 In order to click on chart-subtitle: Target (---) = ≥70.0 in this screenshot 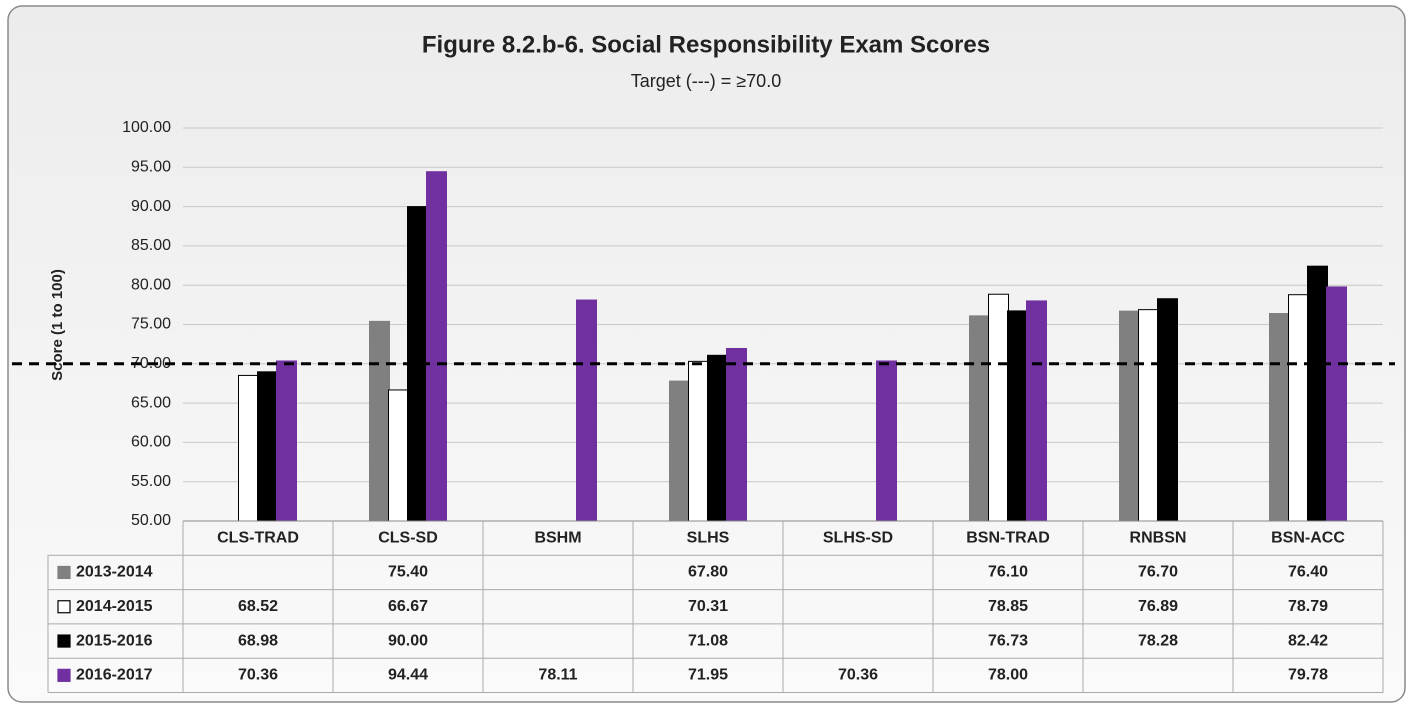, I will do `click(706, 81)`.